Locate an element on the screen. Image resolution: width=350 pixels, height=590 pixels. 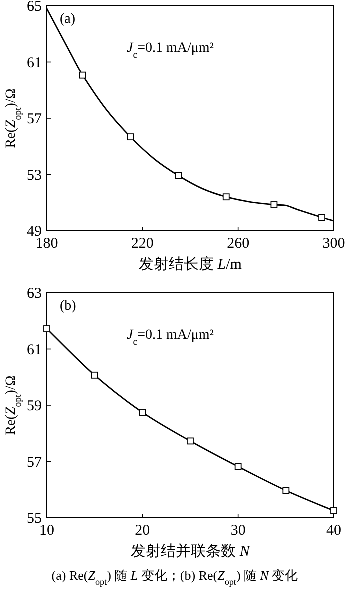
x-axis-title: 发射结并联条数 N is located at coordinates (191, 551).